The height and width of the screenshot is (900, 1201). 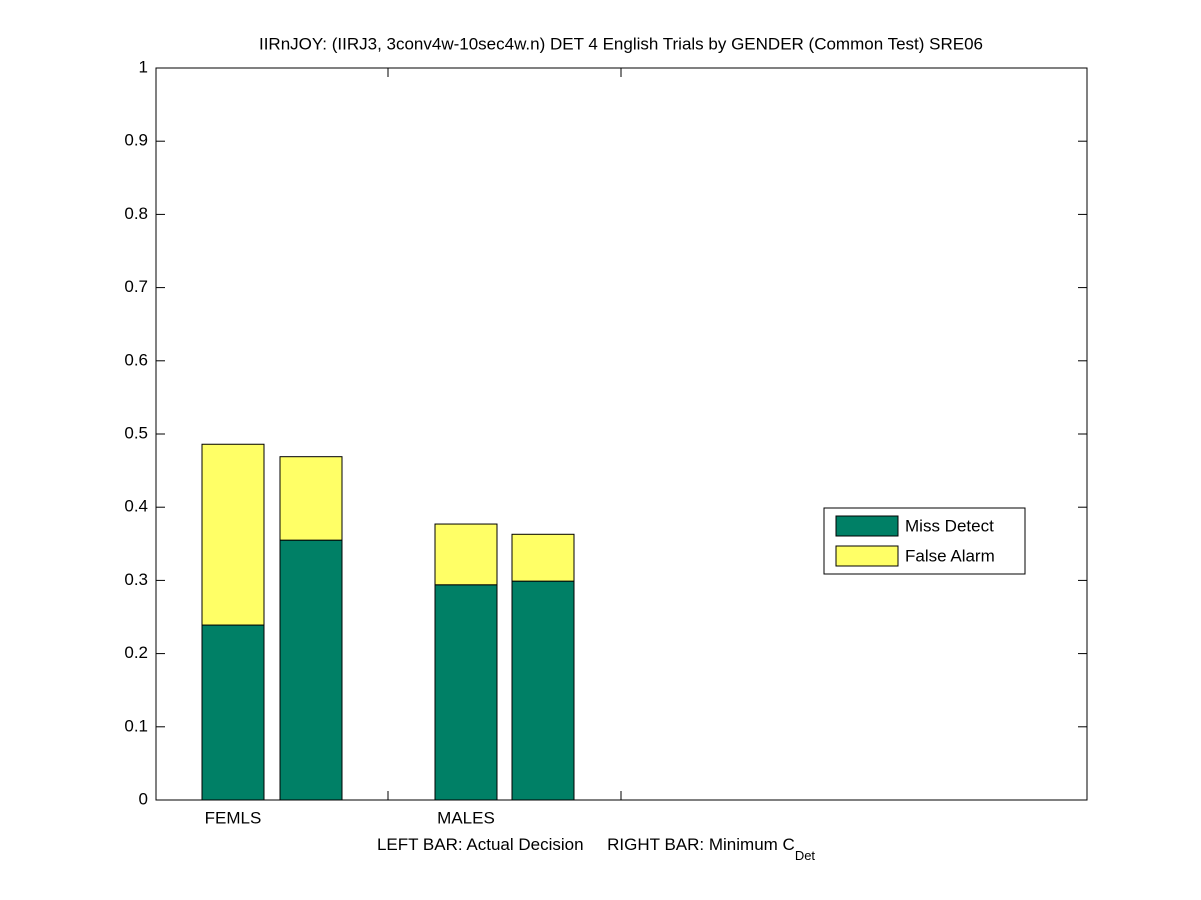 I want to click on y-tick-label: 0.3, so click(x=136, y=579).